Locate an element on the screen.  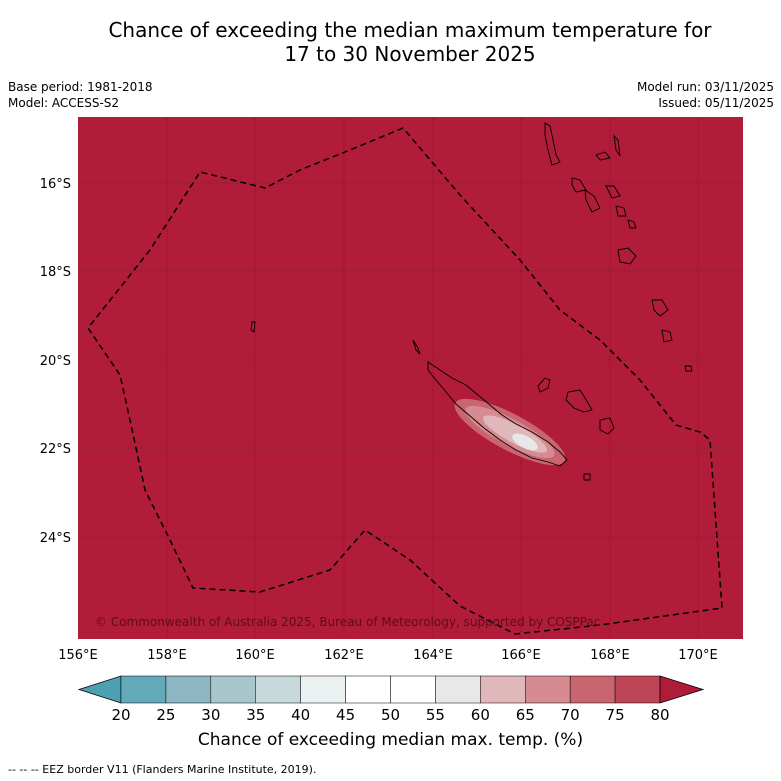
model-run: Model run: 03/11/2025 is located at coordinates (705, 87).